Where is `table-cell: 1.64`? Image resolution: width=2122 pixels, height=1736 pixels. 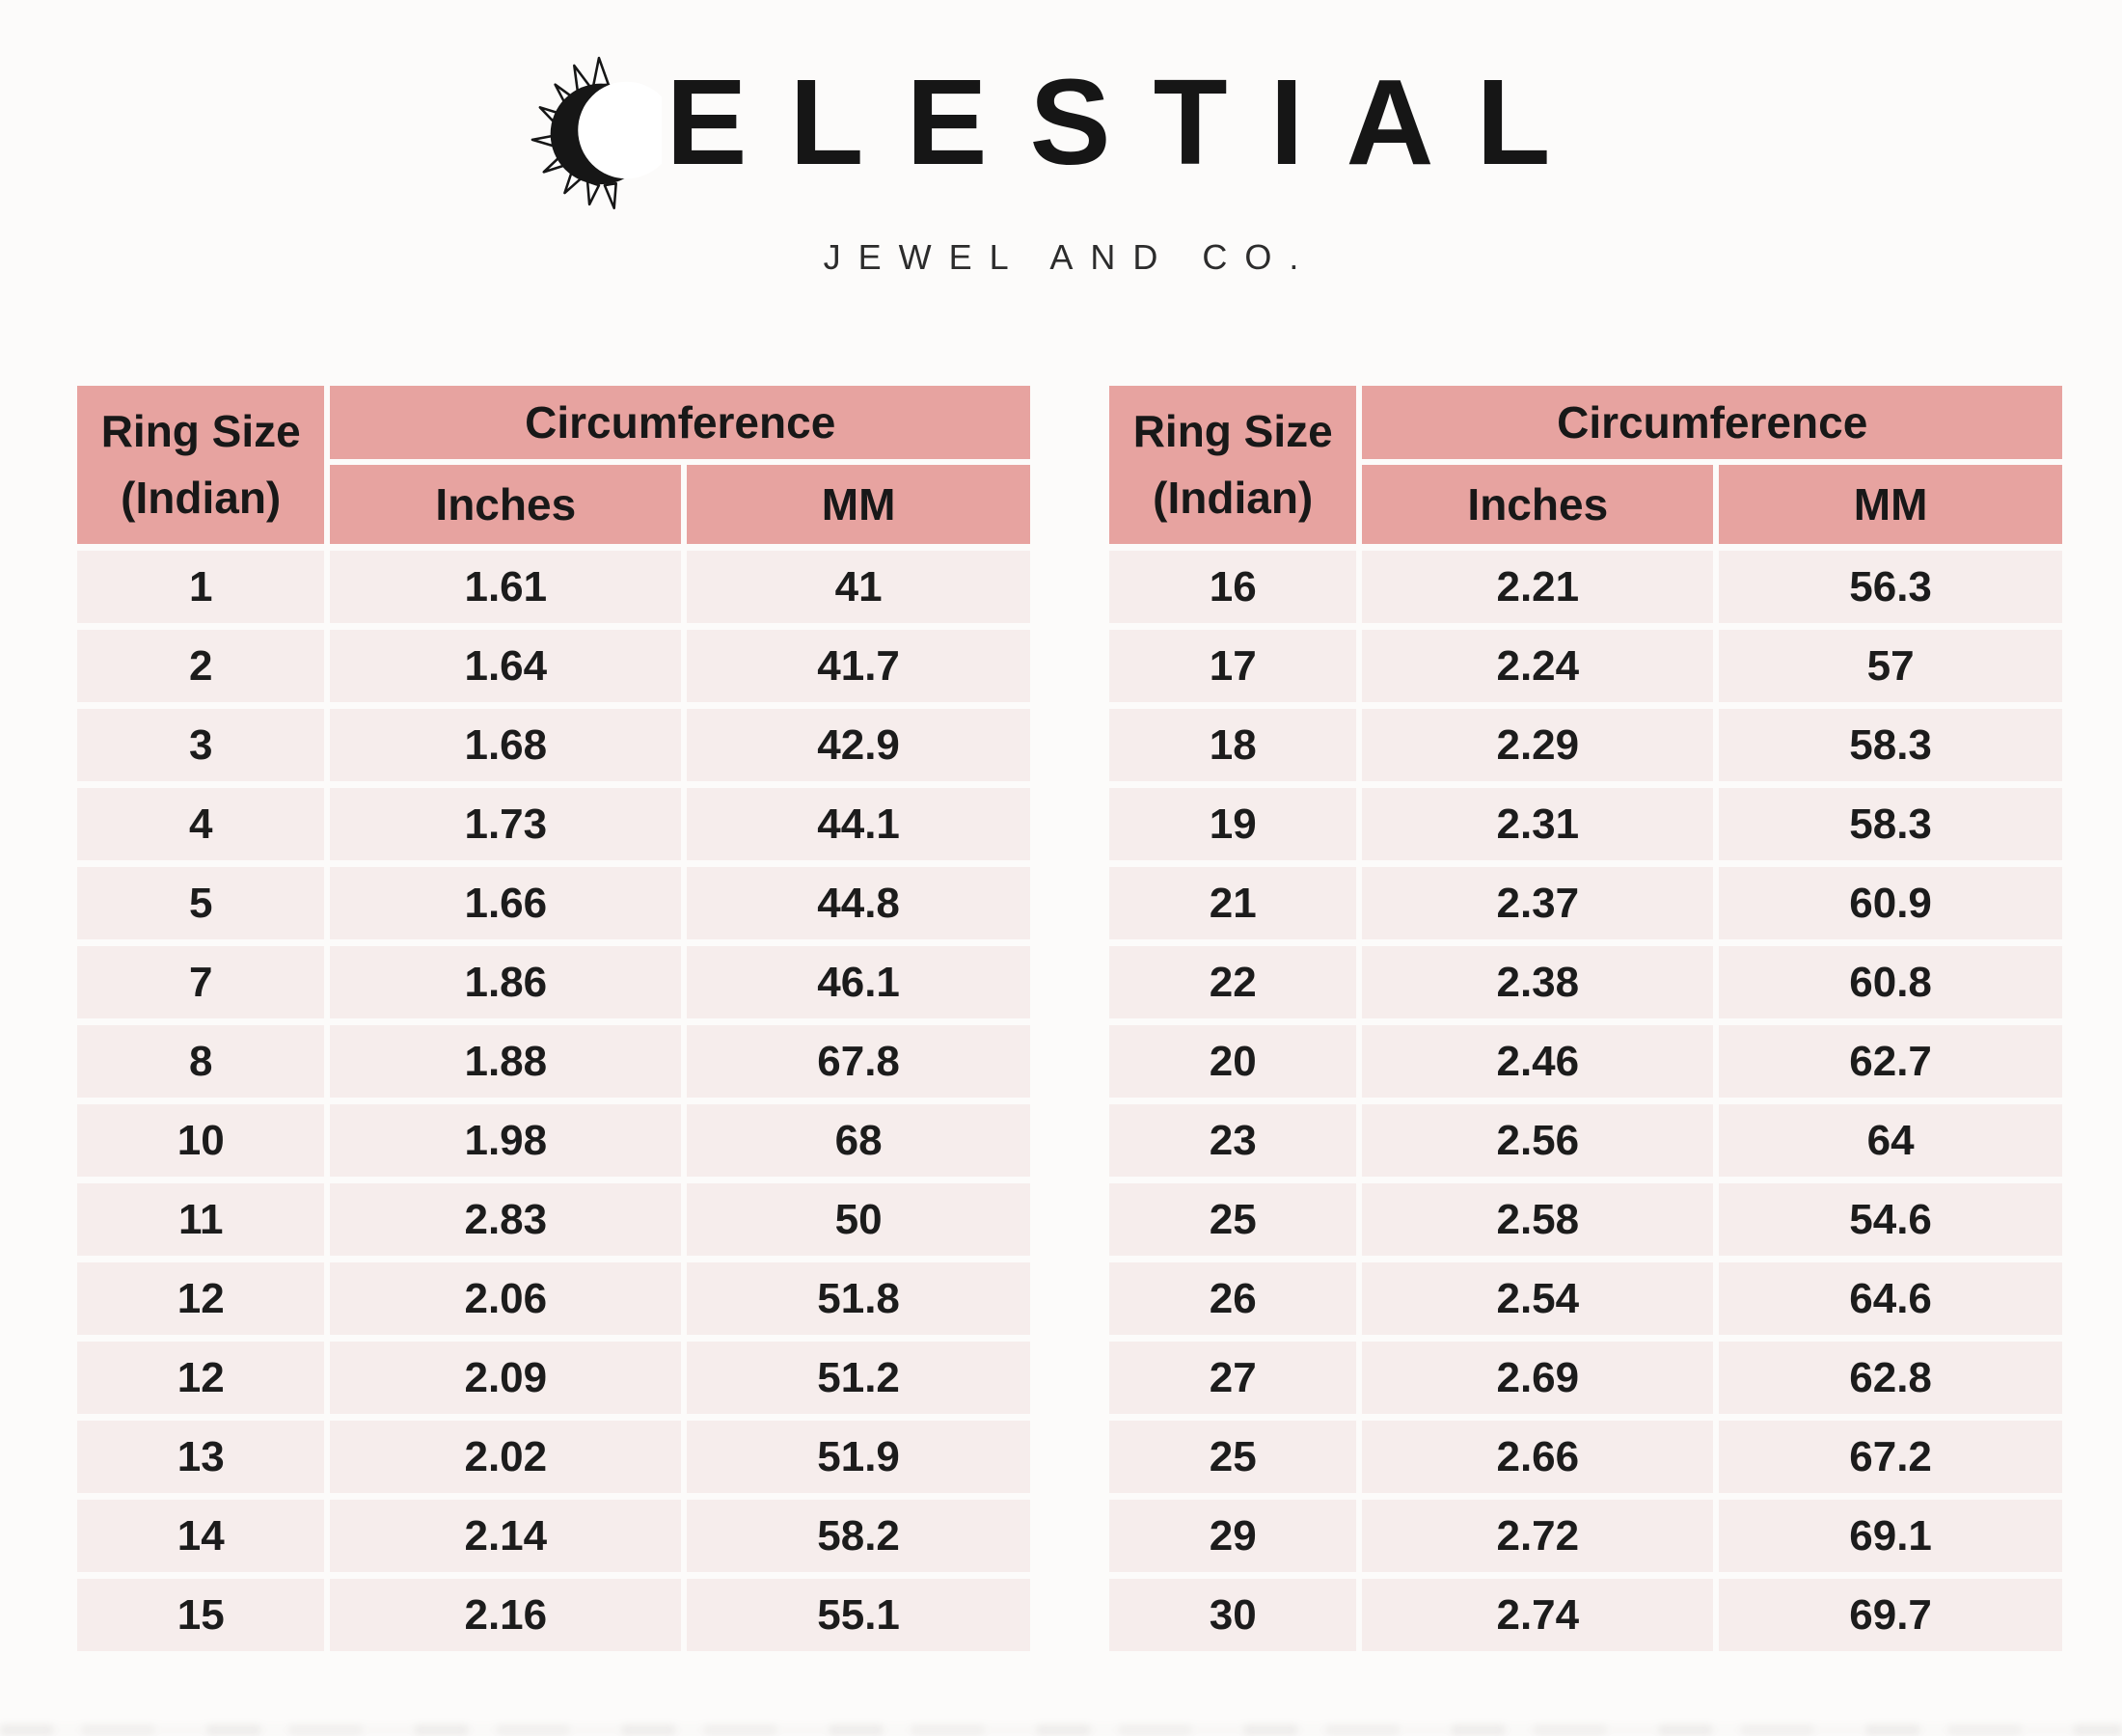
table-cell: 1.64 is located at coordinates (506, 666).